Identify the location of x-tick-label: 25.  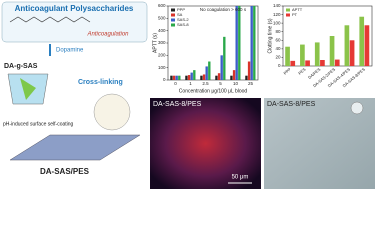
(251, 83).